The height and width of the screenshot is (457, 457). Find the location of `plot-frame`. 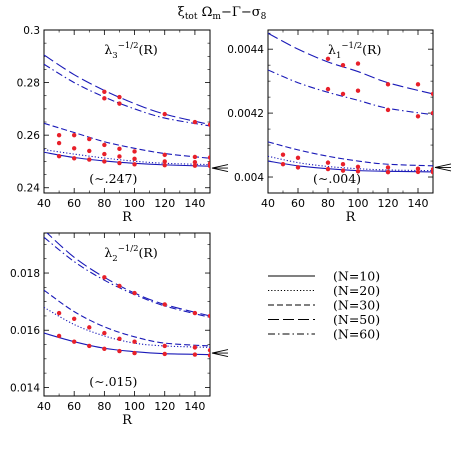

plot-frame is located at coordinates (127, 111).